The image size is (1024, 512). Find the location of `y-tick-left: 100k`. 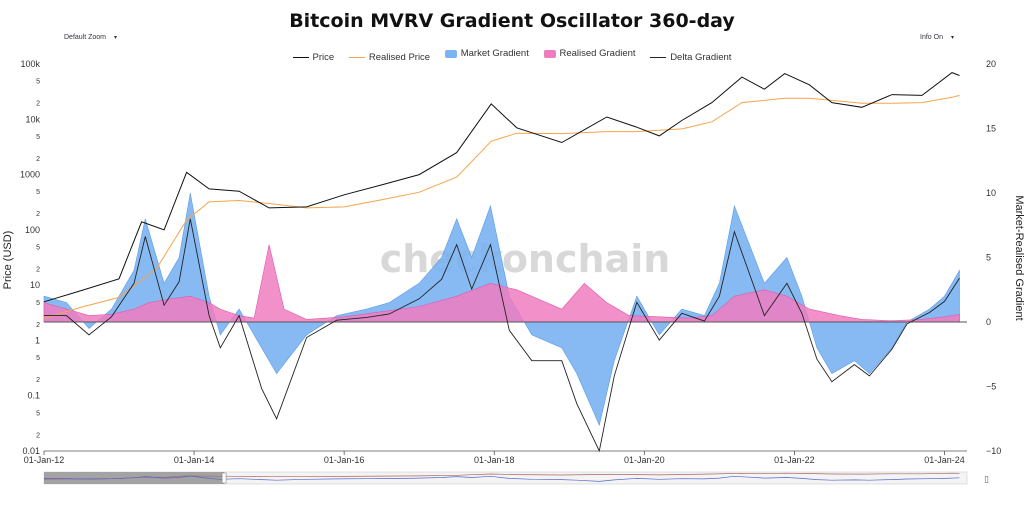

y-tick-left: 100k is located at coordinates (30, 64).